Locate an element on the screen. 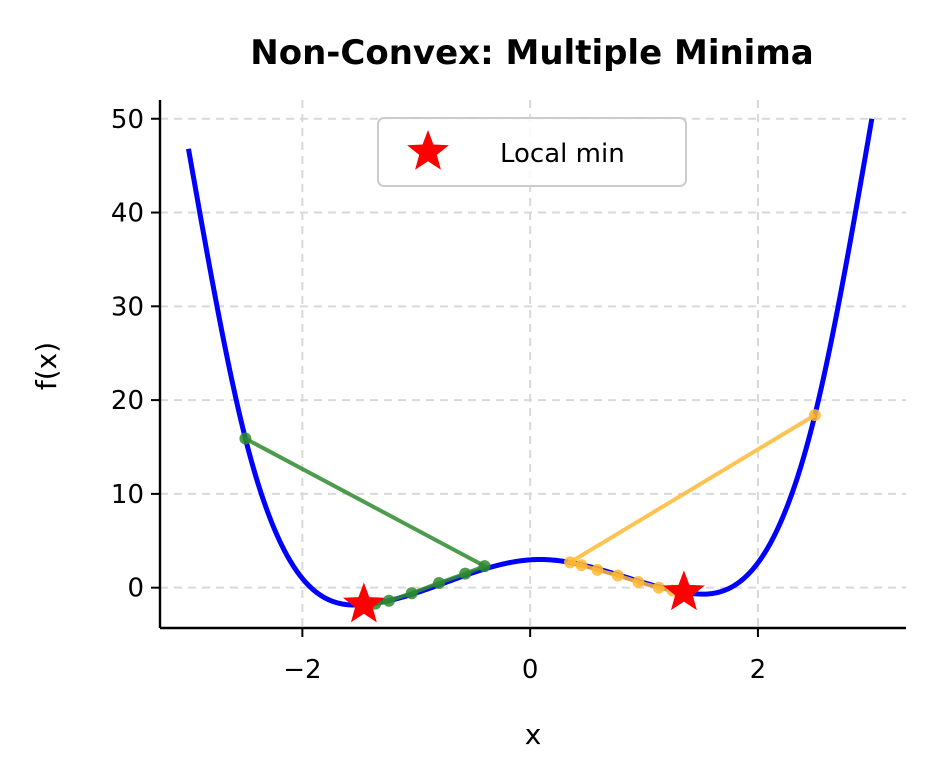 This screenshot has width=934, height=784. legend-star-icon is located at coordinates (428, 150).